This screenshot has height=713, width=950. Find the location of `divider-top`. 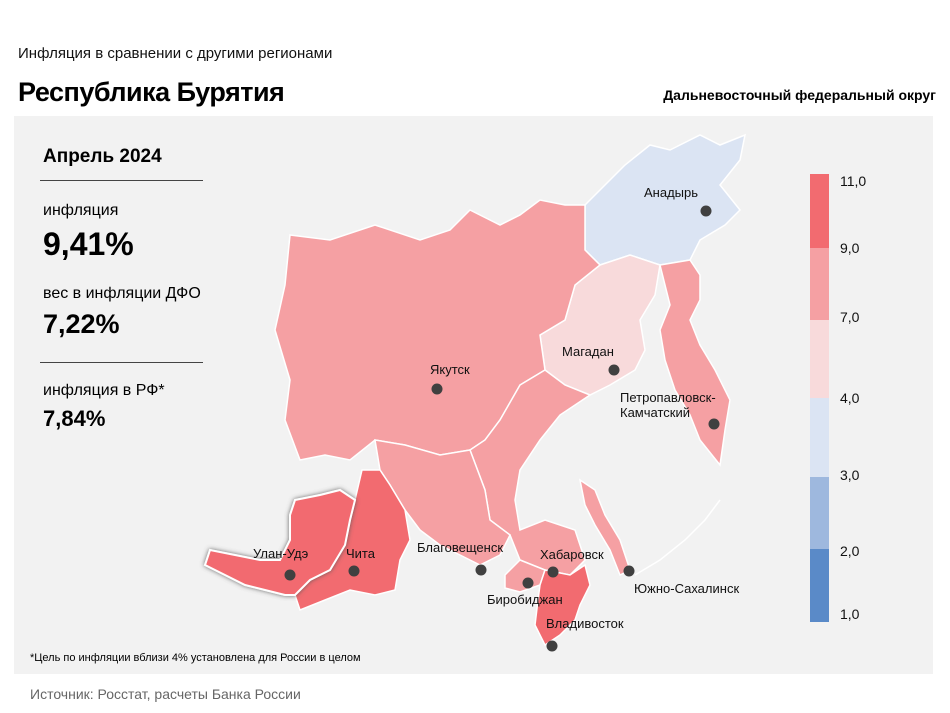

divider-top is located at coordinates (121, 180).